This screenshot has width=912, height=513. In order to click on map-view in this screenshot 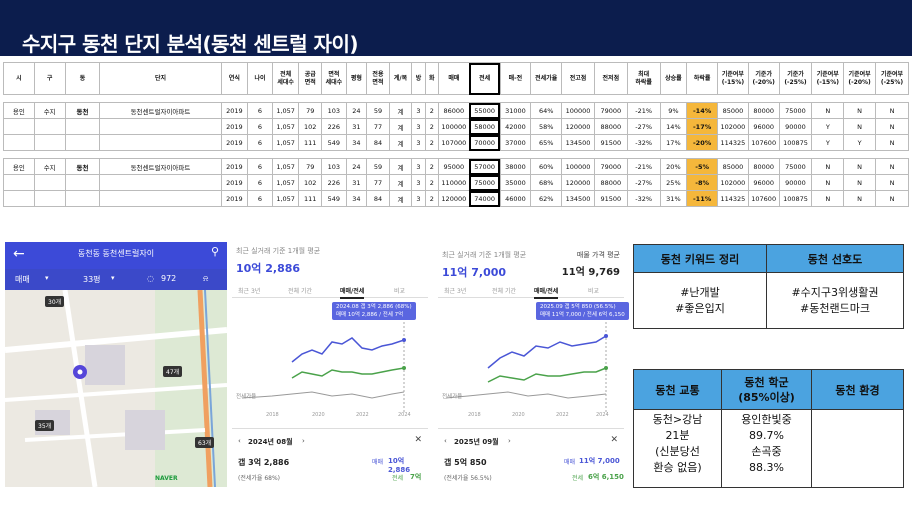, I will do `click(116, 388)`.